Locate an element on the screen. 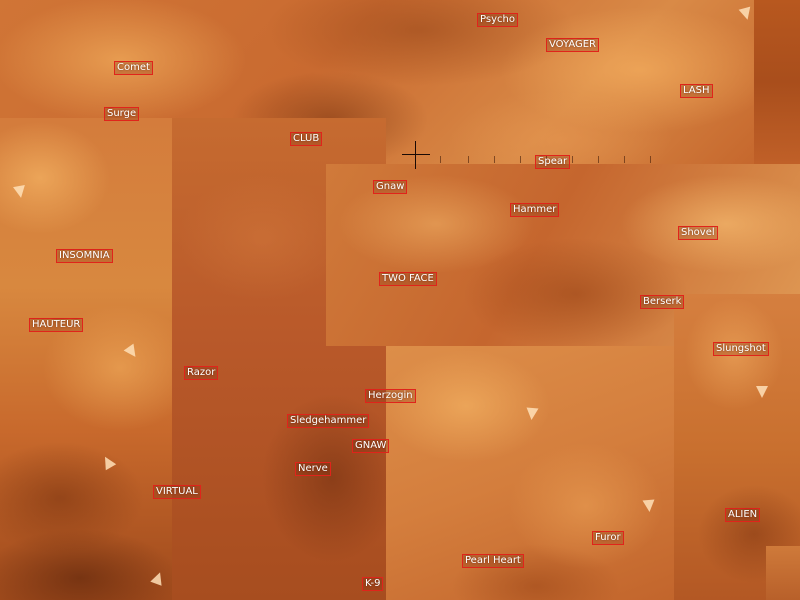 This screenshot has width=800, height=600. map-label-herzogin: Herzogin is located at coordinates (390, 396).